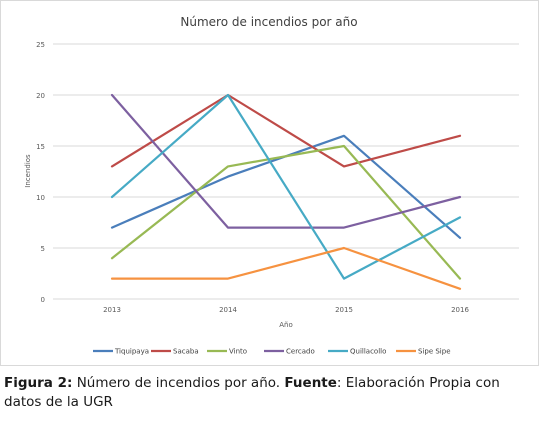 The height and width of the screenshot is (422, 539). I want to click on legend-label: Sacaba, so click(186, 352).